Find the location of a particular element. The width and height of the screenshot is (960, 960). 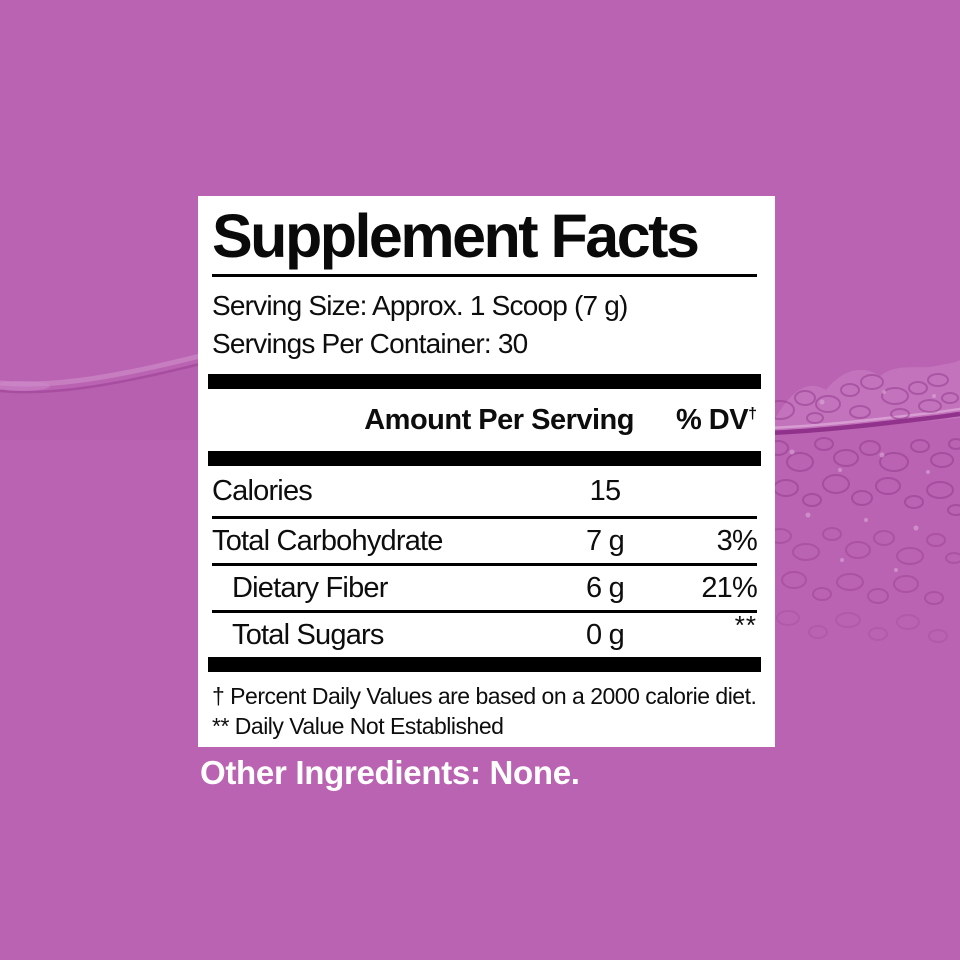

table-row-total-sugars: Total Sugars 0 g ** is located at coordinates (484, 633).